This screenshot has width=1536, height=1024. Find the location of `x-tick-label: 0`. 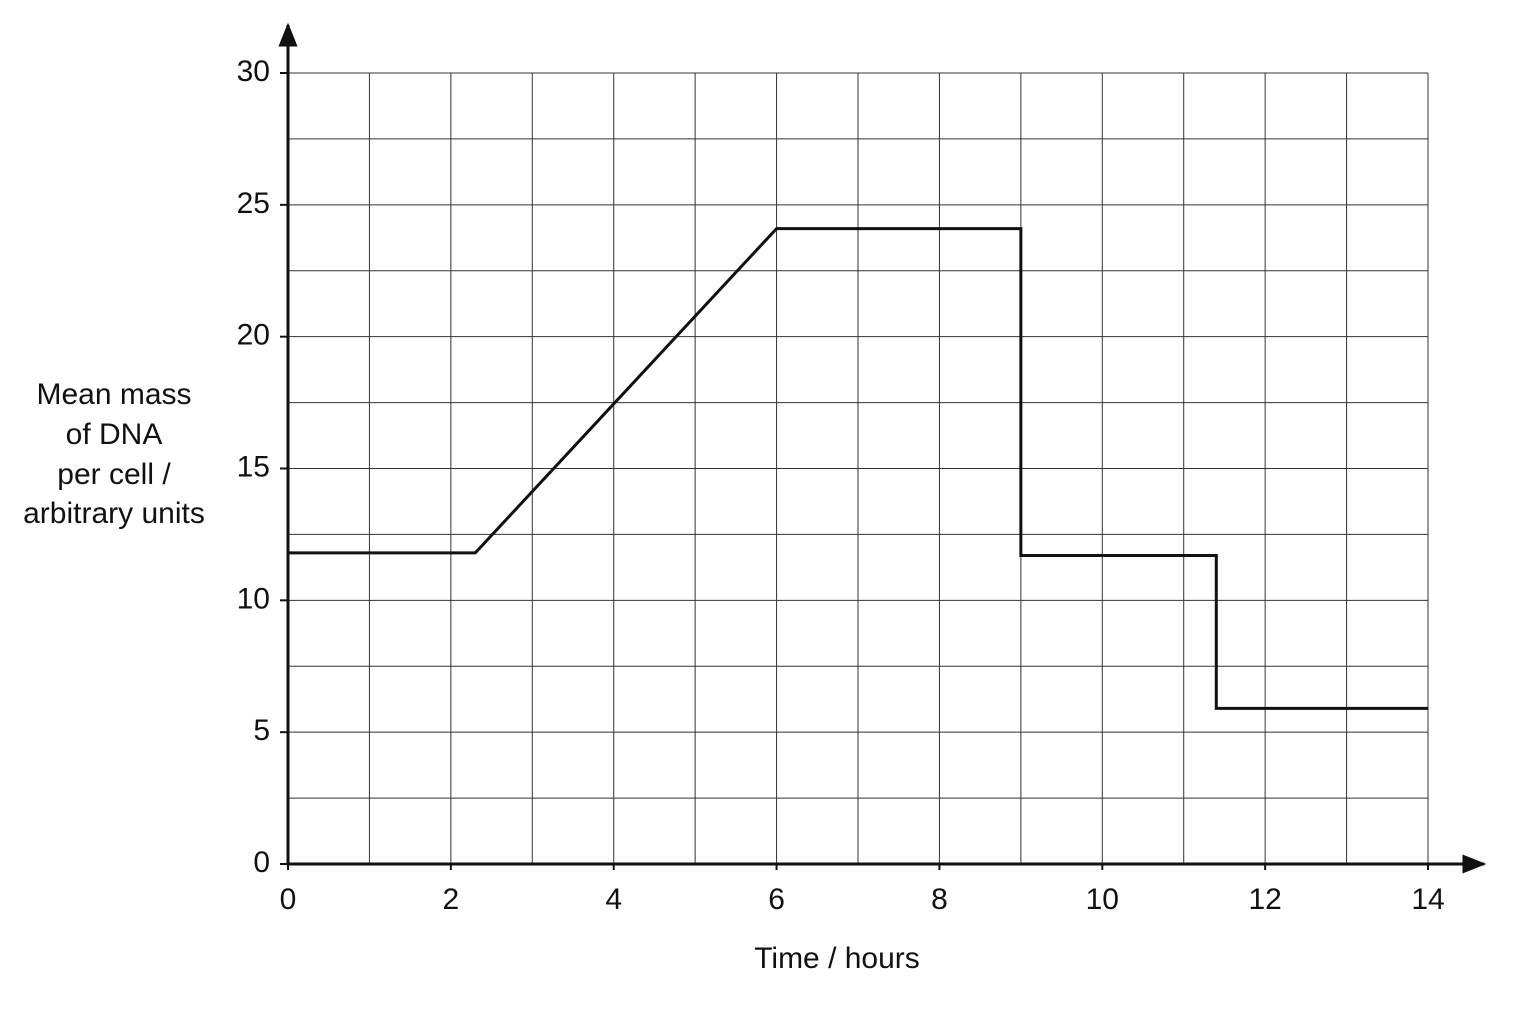

x-tick-label: 0 is located at coordinates (288, 899).